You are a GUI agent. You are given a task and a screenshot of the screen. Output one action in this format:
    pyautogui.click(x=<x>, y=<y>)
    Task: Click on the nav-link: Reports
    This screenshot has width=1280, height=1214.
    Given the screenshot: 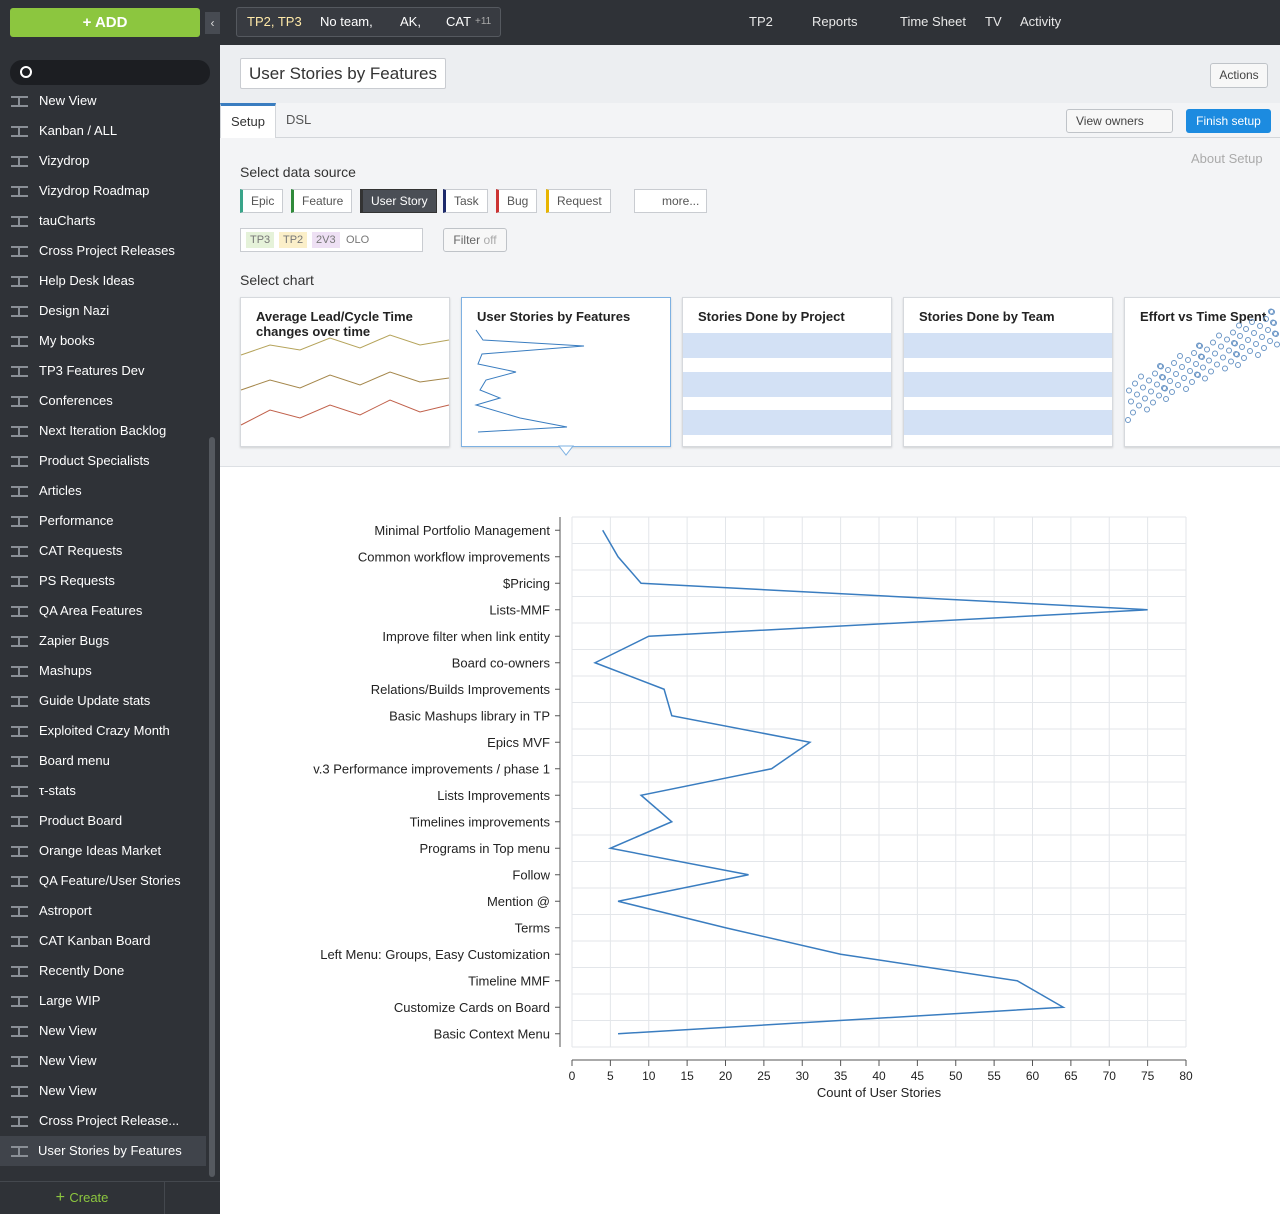 What is the action you would take?
    pyautogui.click(x=835, y=21)
    